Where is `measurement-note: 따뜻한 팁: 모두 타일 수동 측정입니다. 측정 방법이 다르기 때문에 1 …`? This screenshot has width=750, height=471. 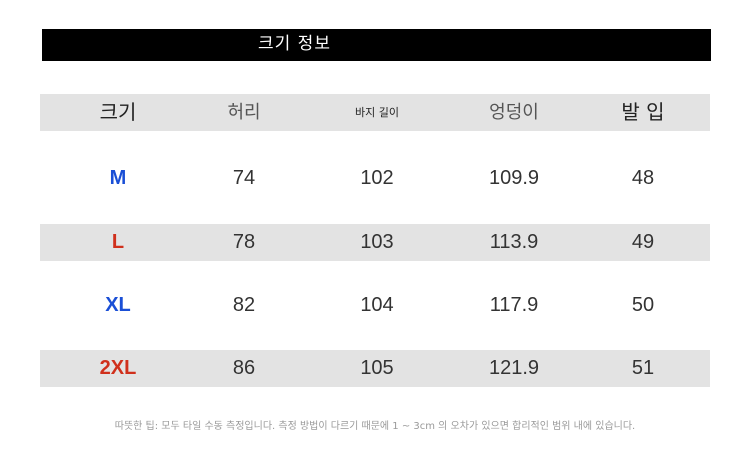 measurement-note: 따뜻한 팁: 모두 타일 수동 측정입니다. 측정 방법이 다르기 때문에 1 … is located at coordinates (375, 426).